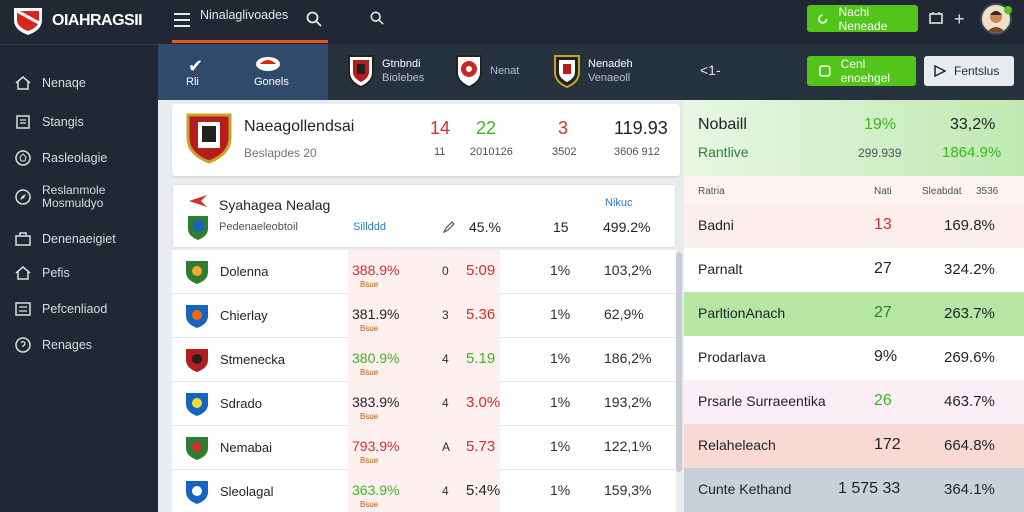 The width and height of the screenshot is (1024, 512). I want to click on right-row-label: Parnalt, so click(720, 269).